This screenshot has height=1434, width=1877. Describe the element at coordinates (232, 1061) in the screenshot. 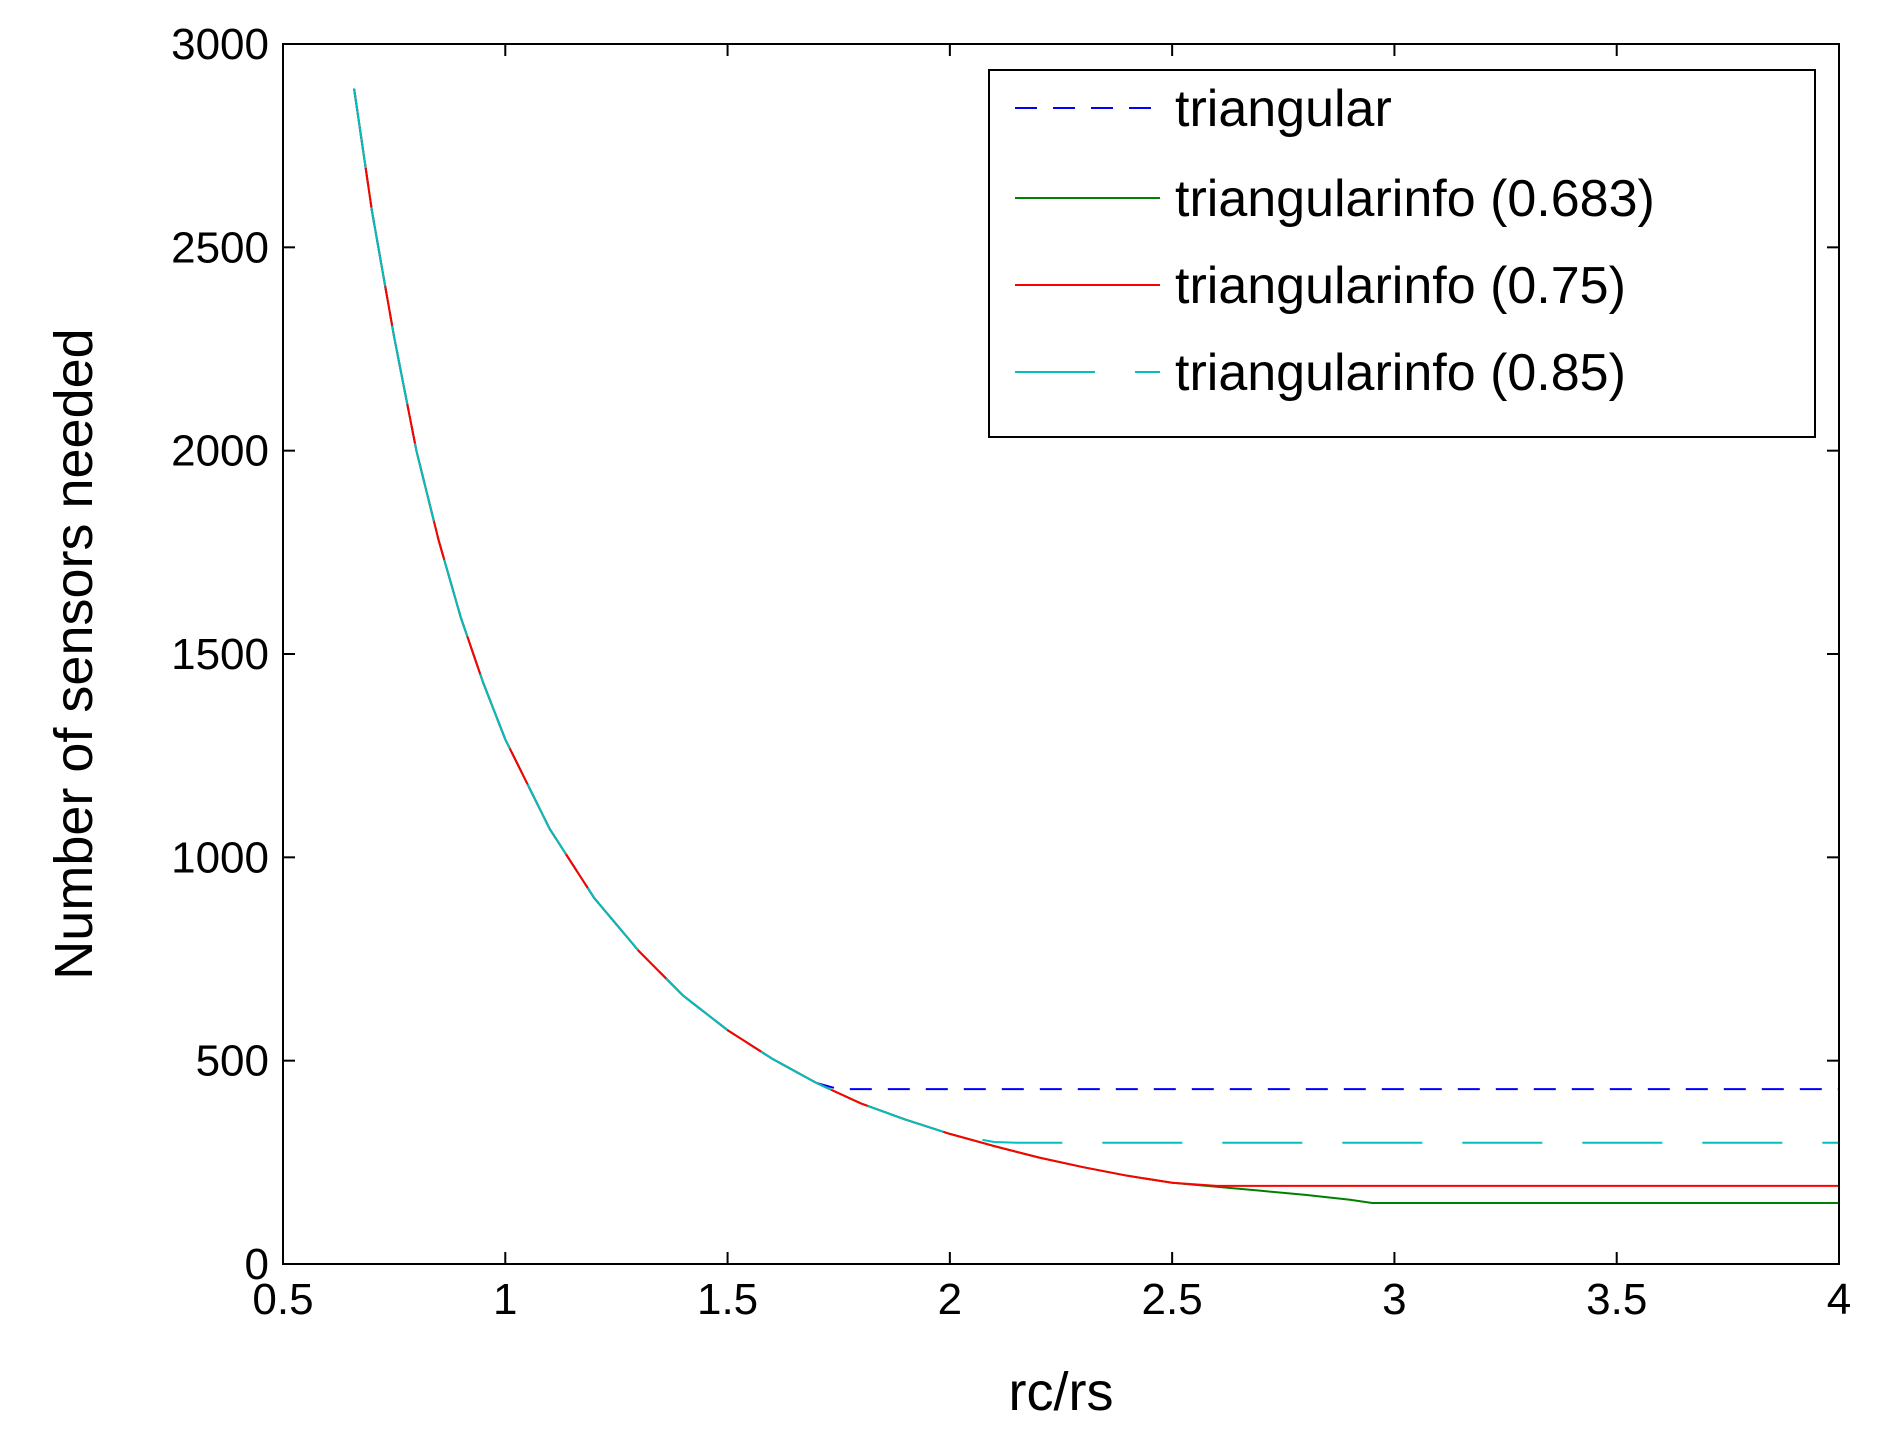

I see `y-tick-label: 500` at that location.